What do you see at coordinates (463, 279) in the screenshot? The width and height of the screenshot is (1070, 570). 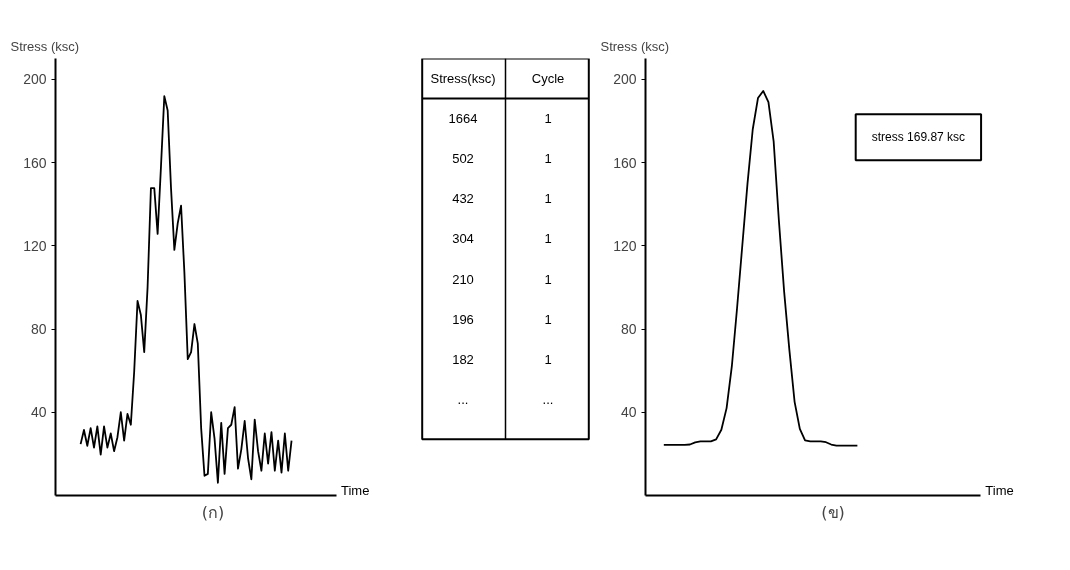 I see `text: 210` at bounding box center [463, 279].